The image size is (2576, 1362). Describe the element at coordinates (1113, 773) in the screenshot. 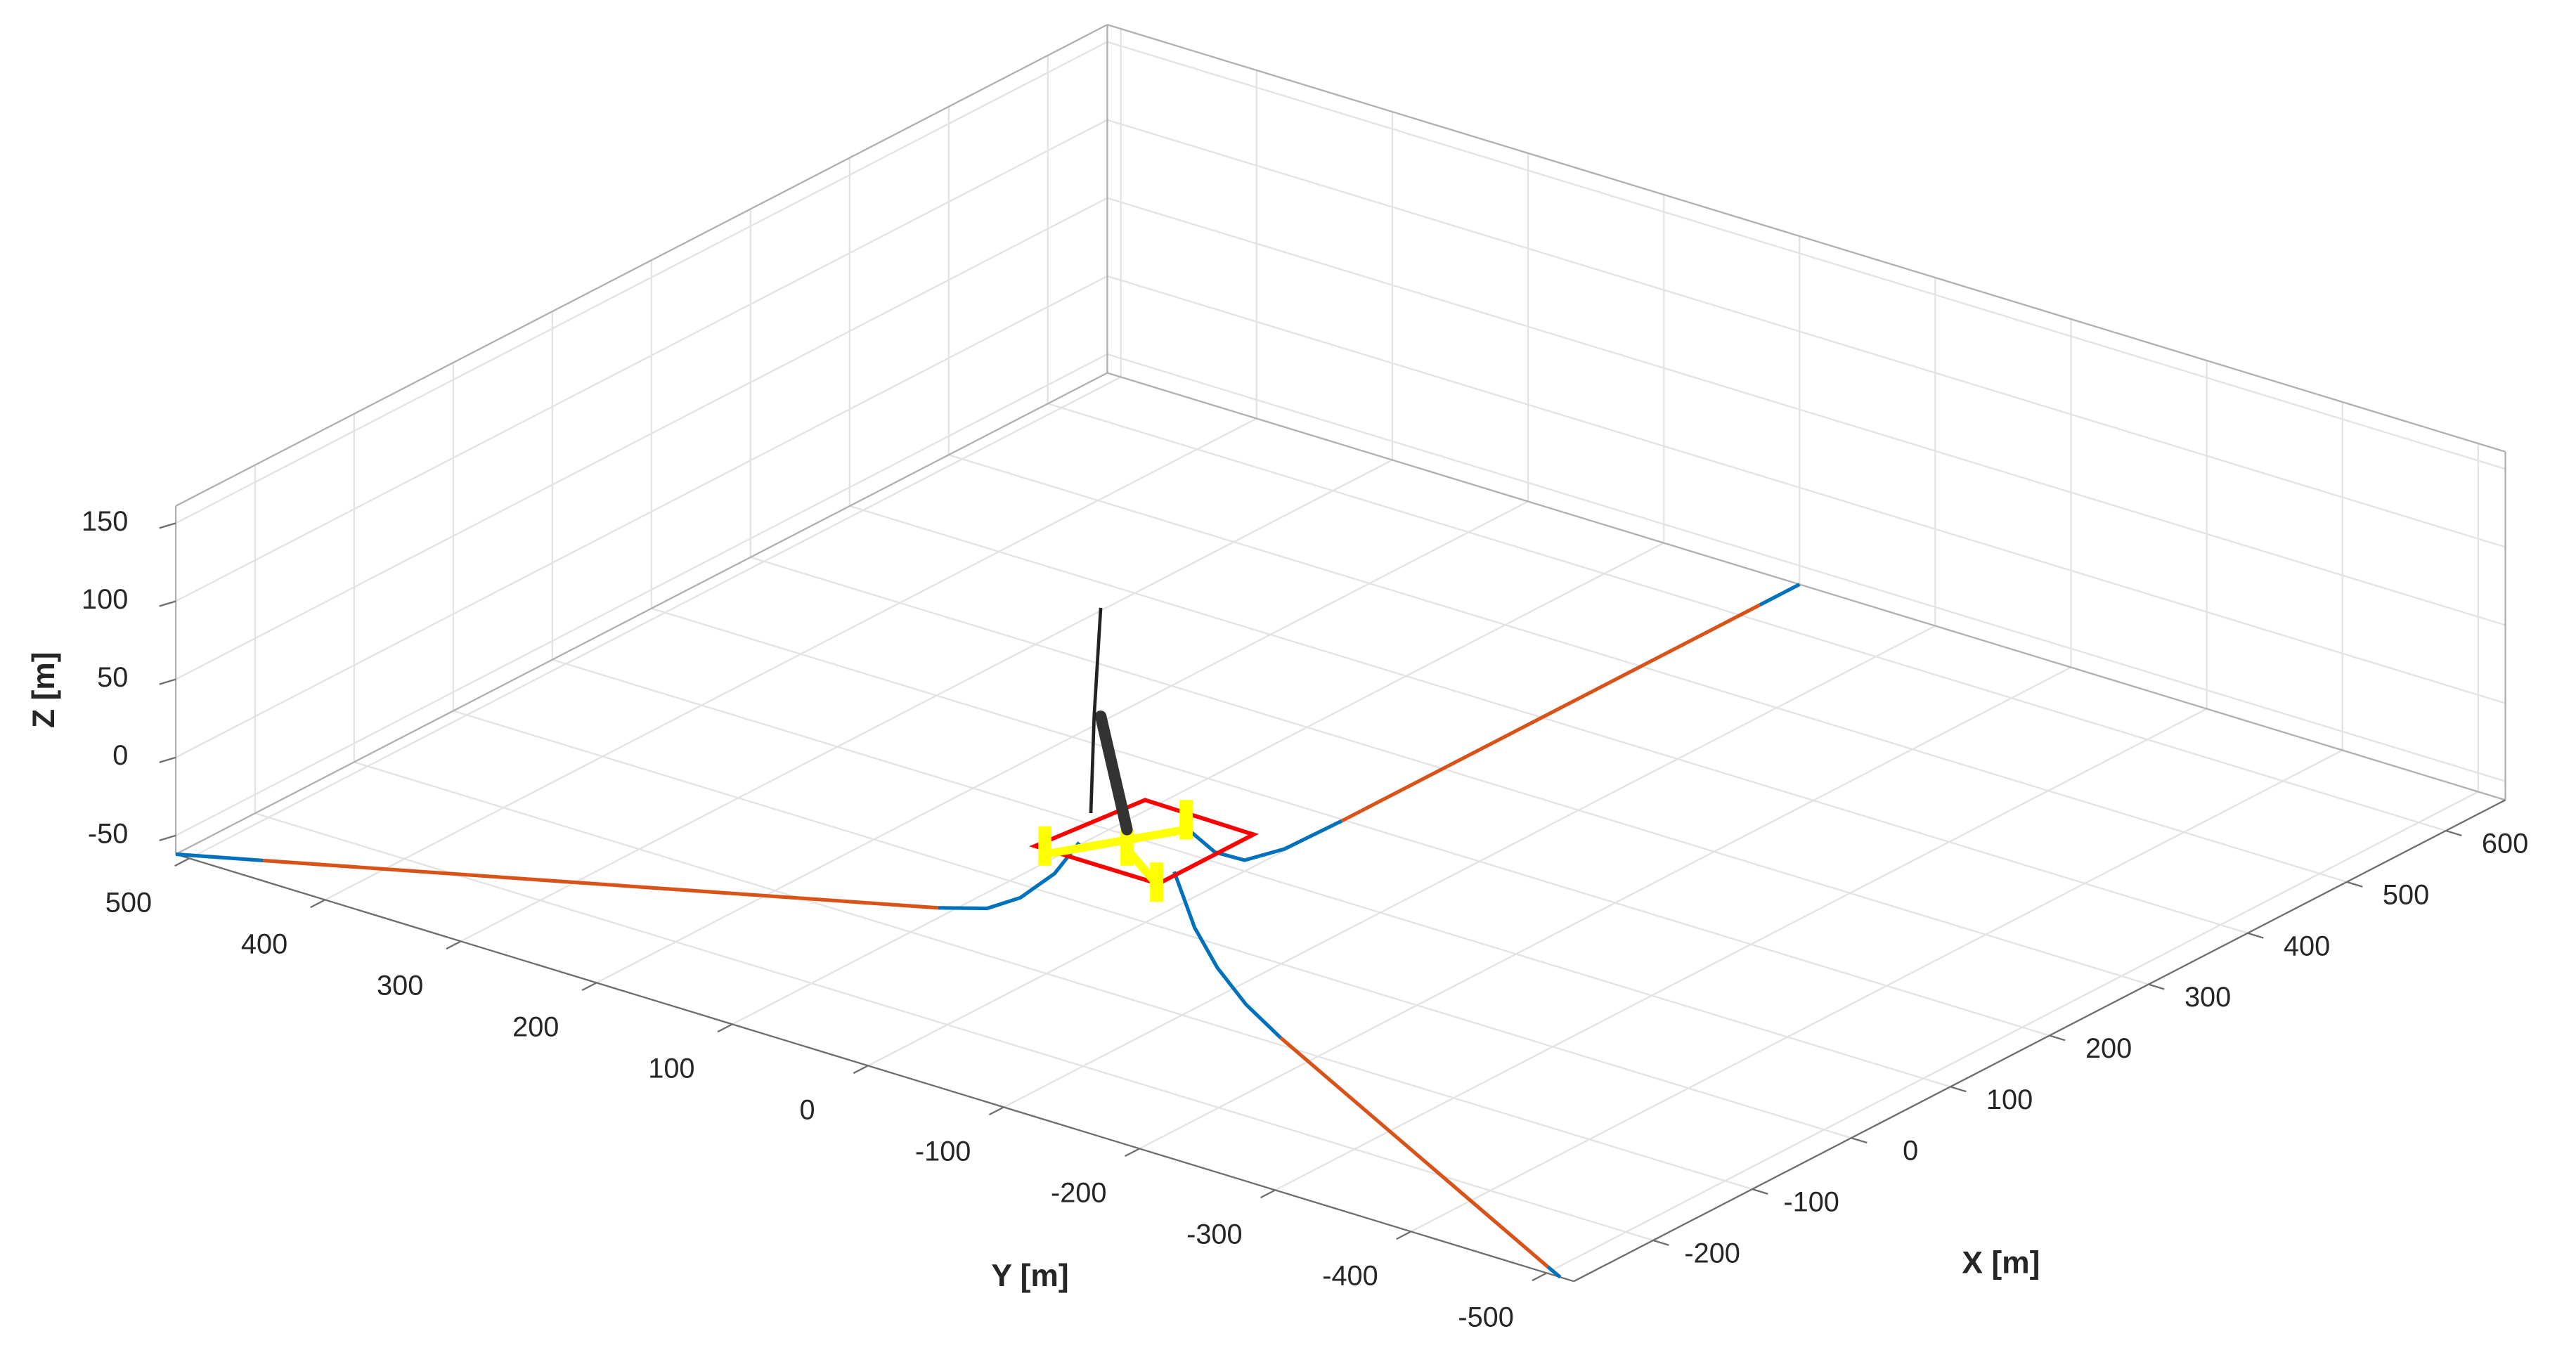

I see `tower` at that location.